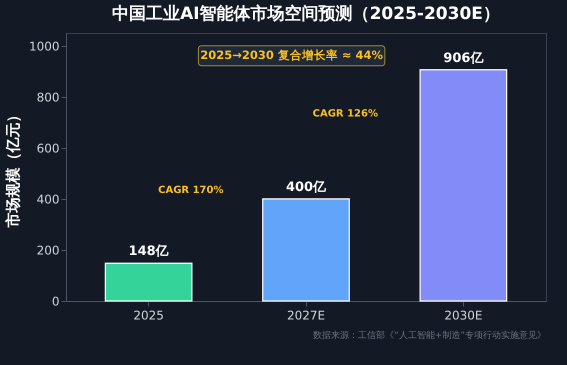  Describe the element at coordinates (48, 250) in the screenshot. I see `y-tick-label: 200` at that location.